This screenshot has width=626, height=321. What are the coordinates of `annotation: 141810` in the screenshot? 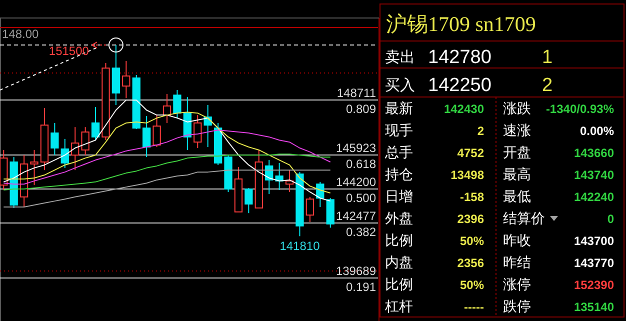 It's located at (300, 246).